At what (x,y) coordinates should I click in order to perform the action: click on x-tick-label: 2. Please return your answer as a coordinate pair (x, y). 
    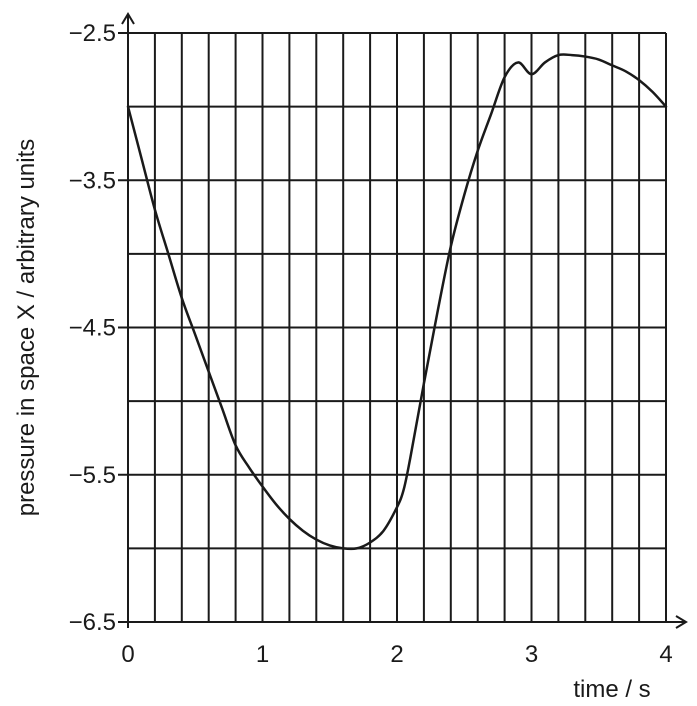
    Looking at the image, I should click on (396, 654).